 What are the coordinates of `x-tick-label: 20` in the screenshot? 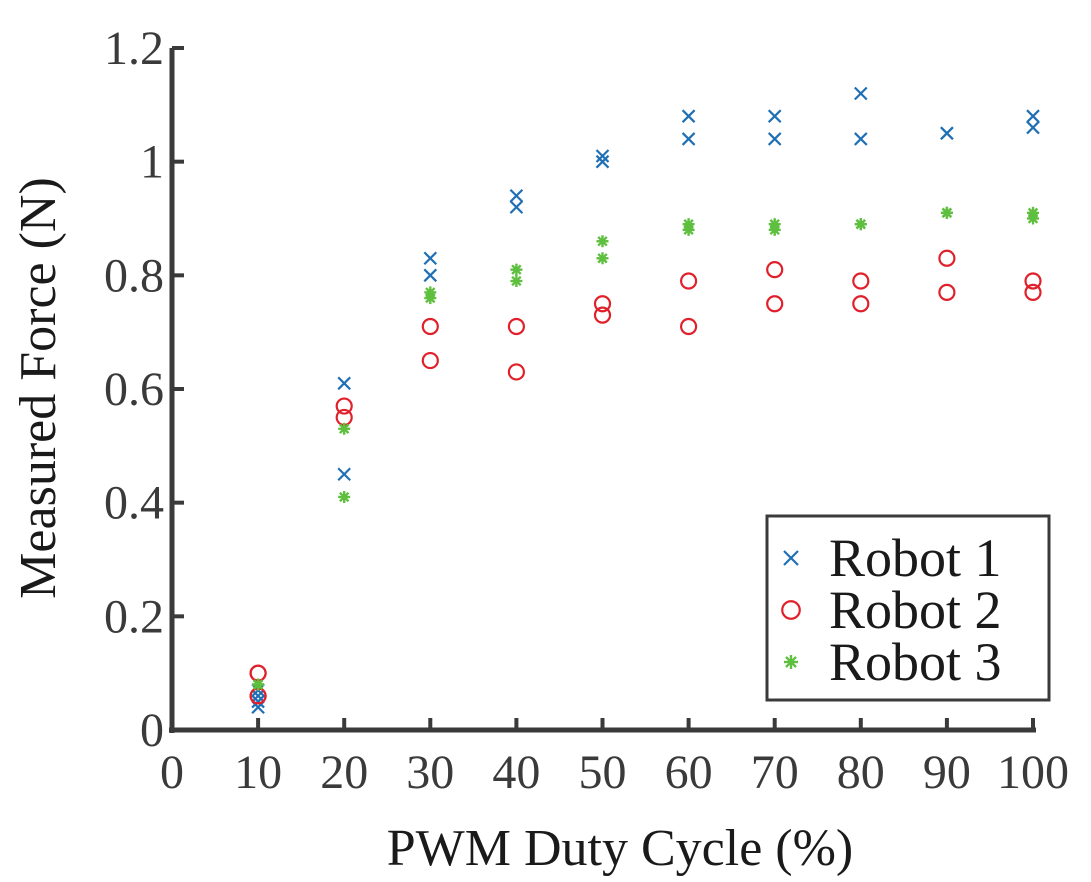 It's located at (344, 772).